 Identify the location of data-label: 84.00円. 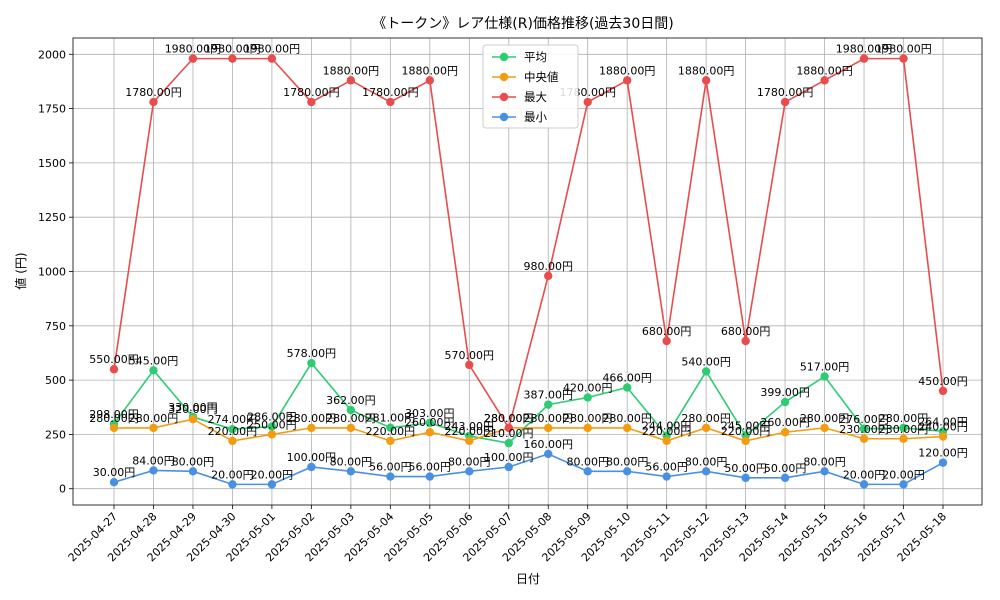
(153, 460).